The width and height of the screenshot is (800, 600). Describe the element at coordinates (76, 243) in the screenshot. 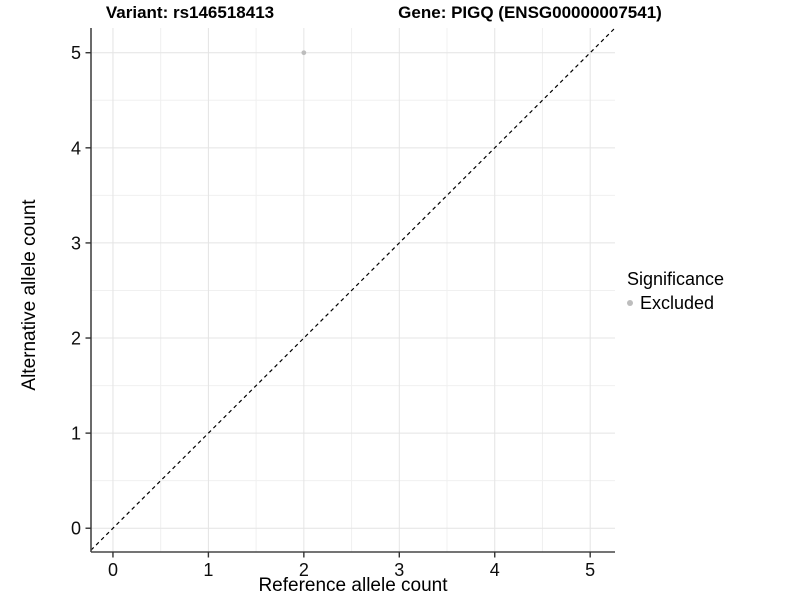

I see `y-tick-label: 3` at that location.